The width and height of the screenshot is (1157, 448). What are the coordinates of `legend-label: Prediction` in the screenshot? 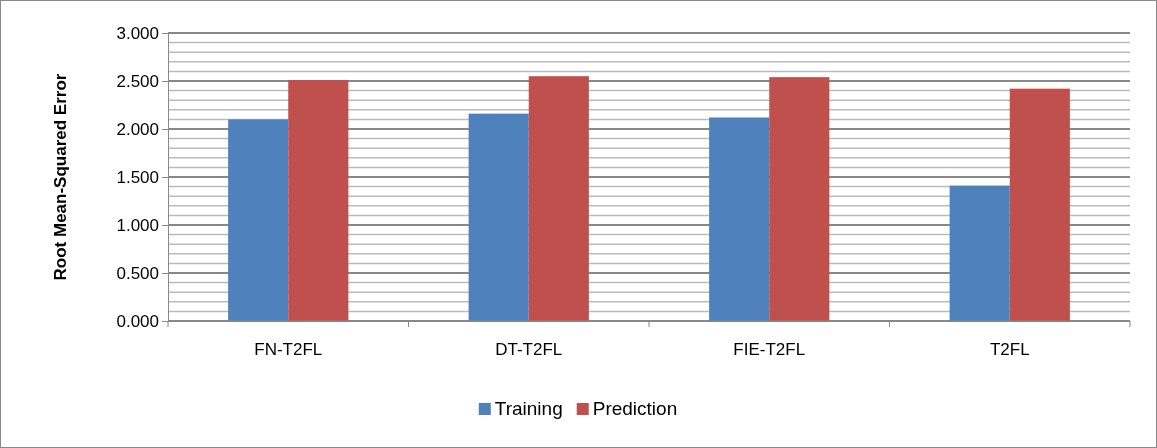 It's located at (635, 408).